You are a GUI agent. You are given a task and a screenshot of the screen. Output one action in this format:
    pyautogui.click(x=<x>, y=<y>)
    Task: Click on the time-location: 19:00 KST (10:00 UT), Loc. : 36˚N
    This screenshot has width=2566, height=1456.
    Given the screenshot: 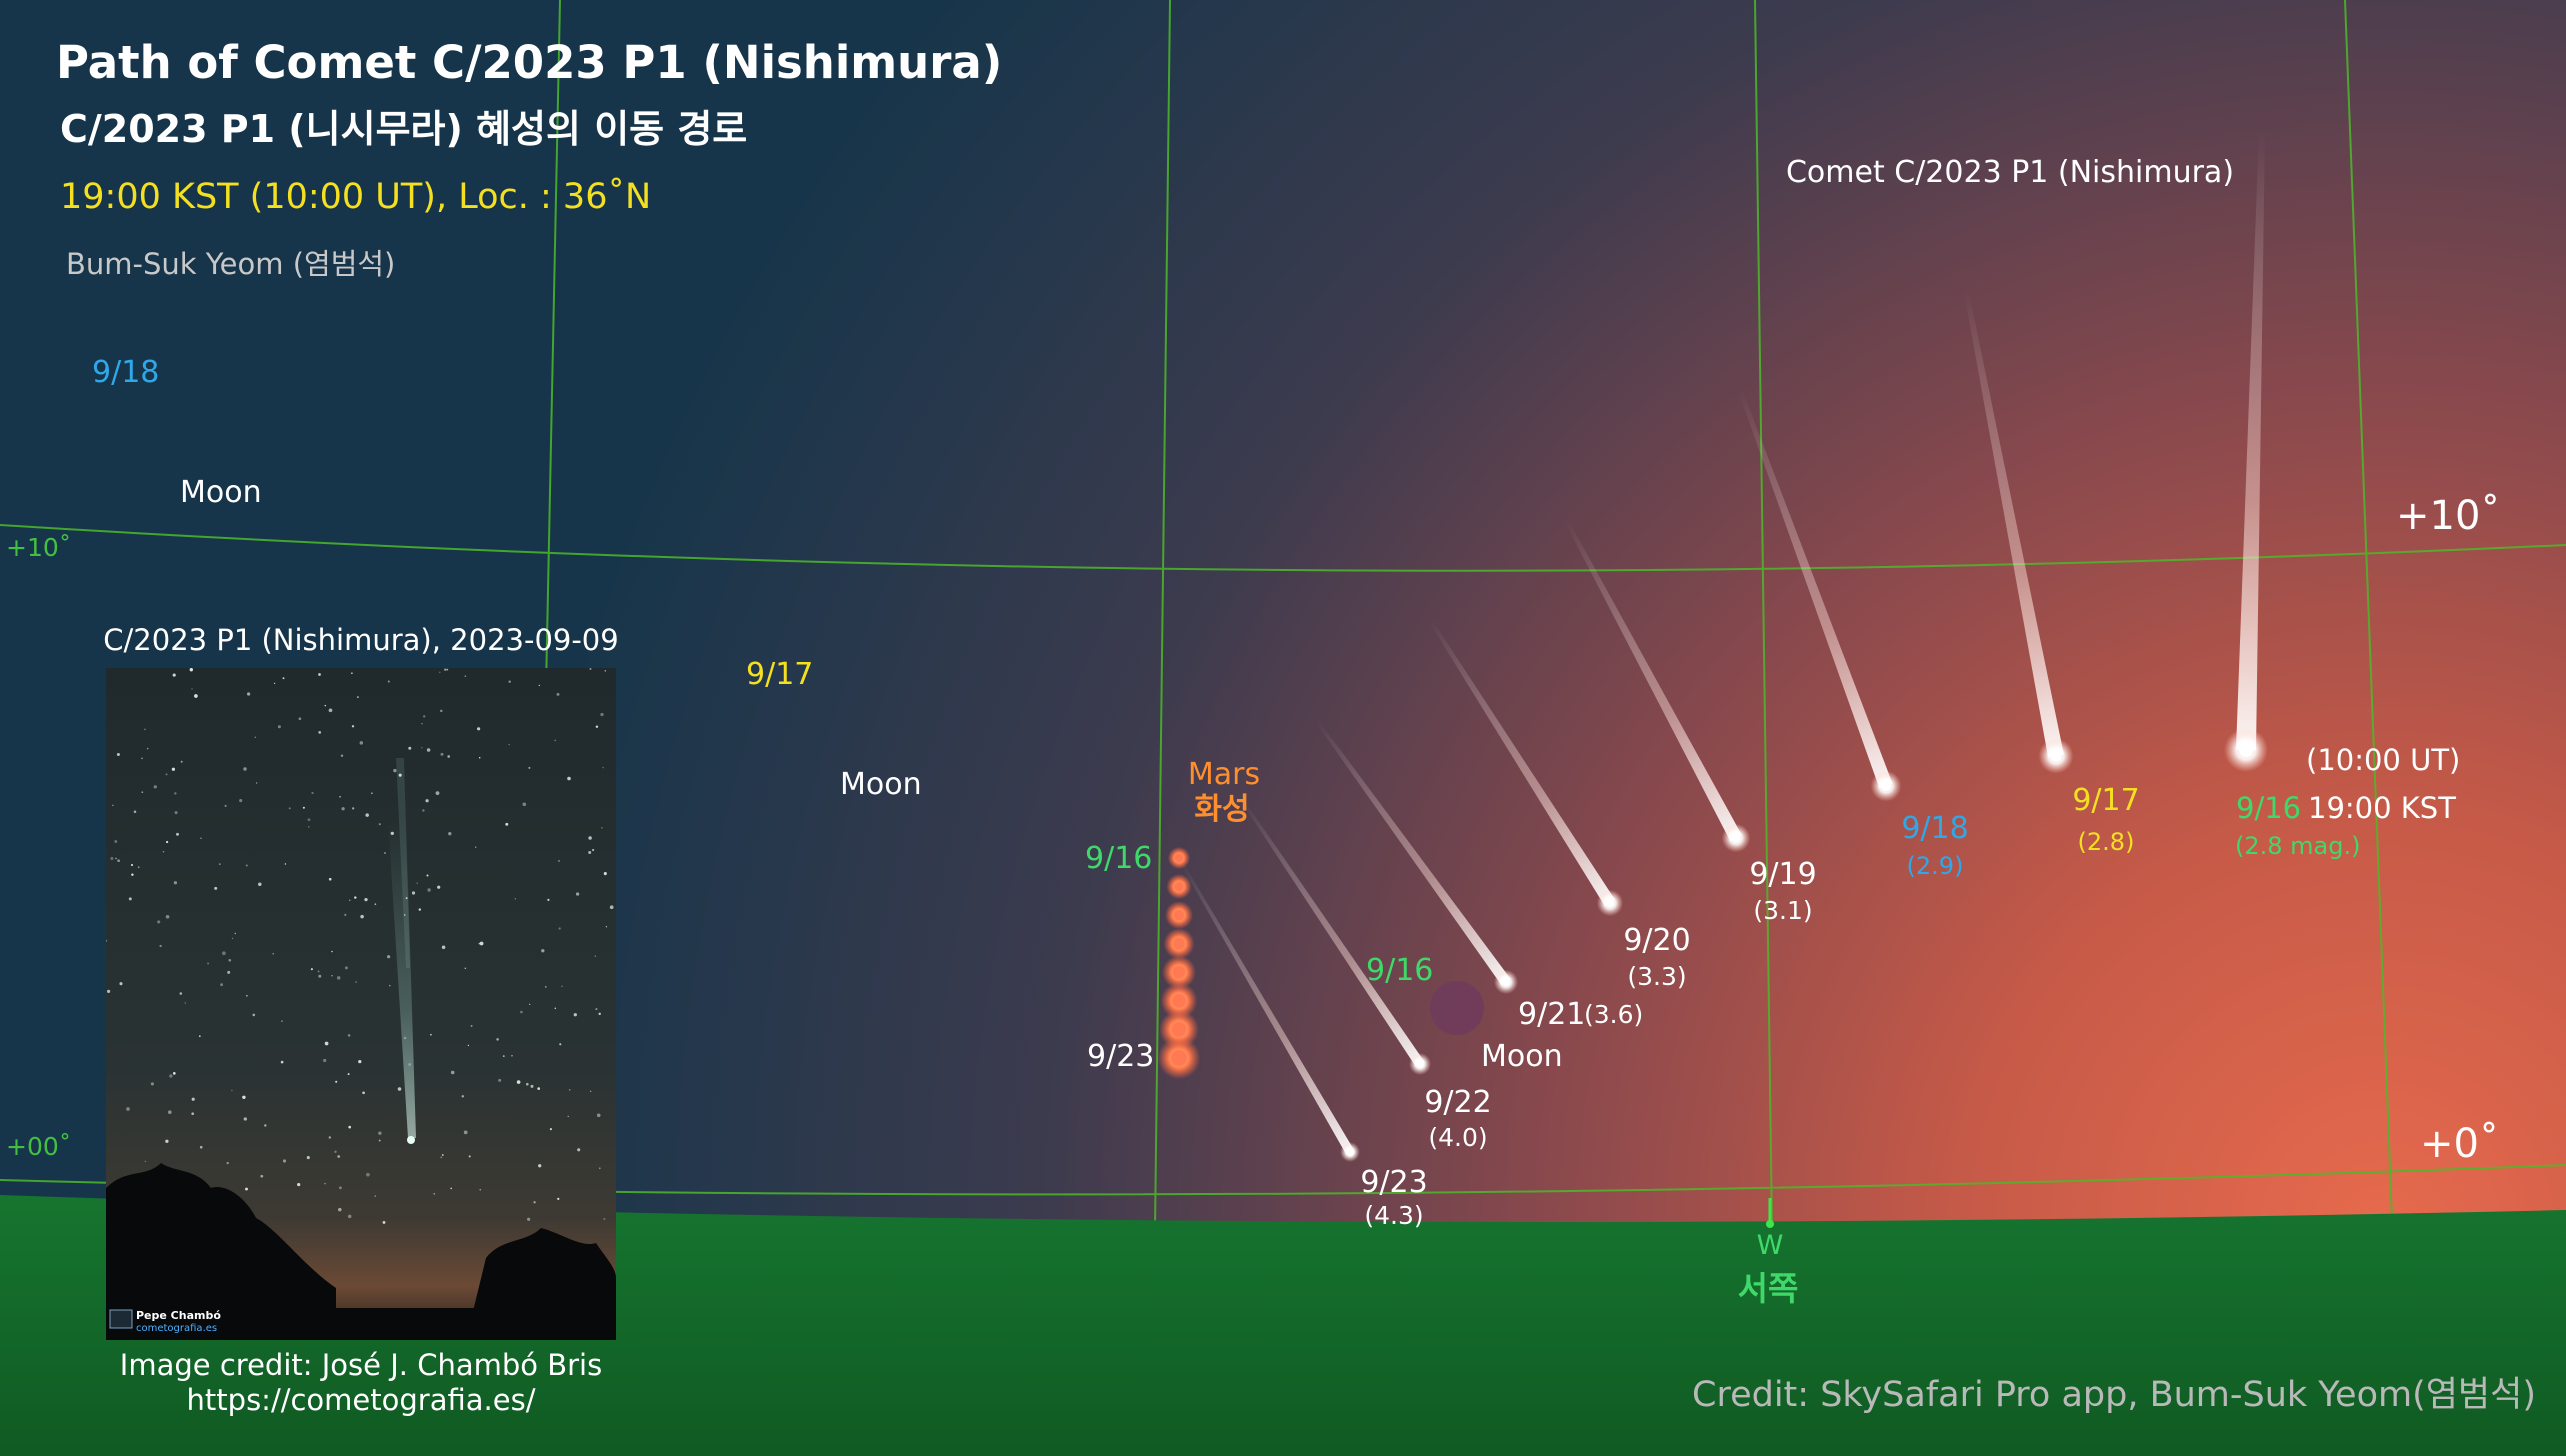 What is the action you would take?
    pyautogui.click(x=356, y=197)
    